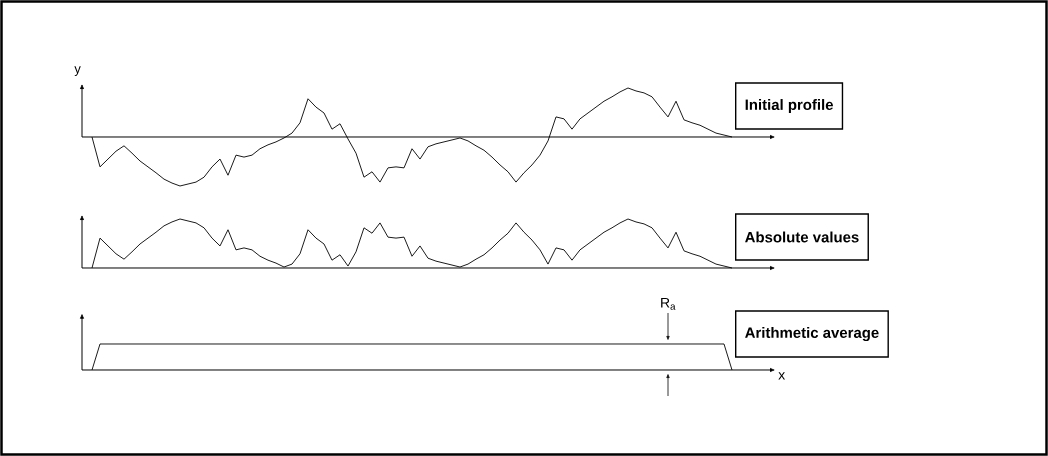  Describe the element at coordinates (802, 237) in the screenshot. I see `text: Absolute values` at that location.